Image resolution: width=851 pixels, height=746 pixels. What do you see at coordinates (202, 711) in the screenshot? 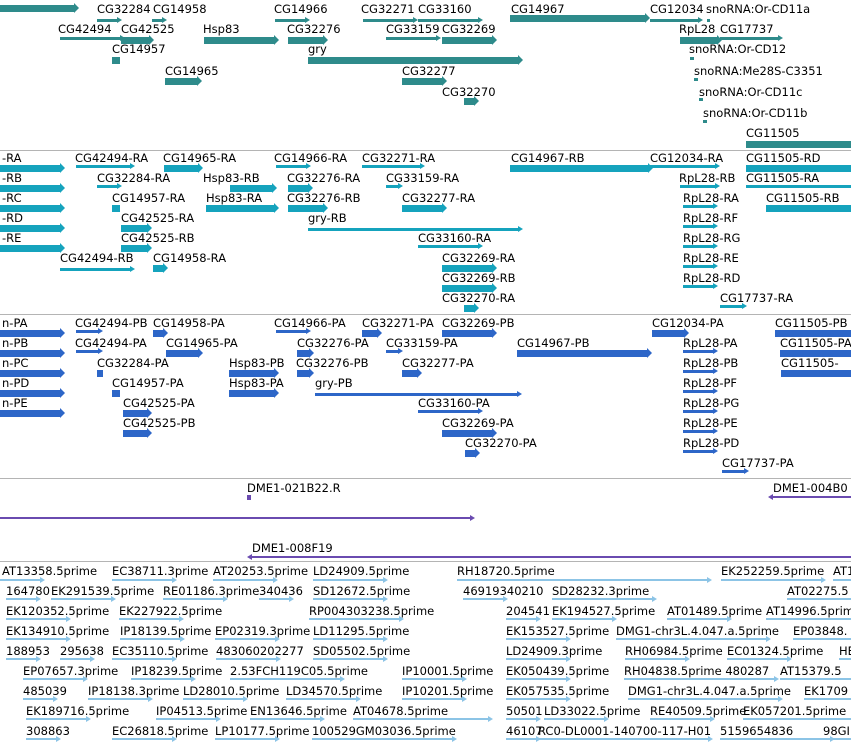
I see `ests-feature-label: IP04513.5prime` at bounding box center [202, 711].